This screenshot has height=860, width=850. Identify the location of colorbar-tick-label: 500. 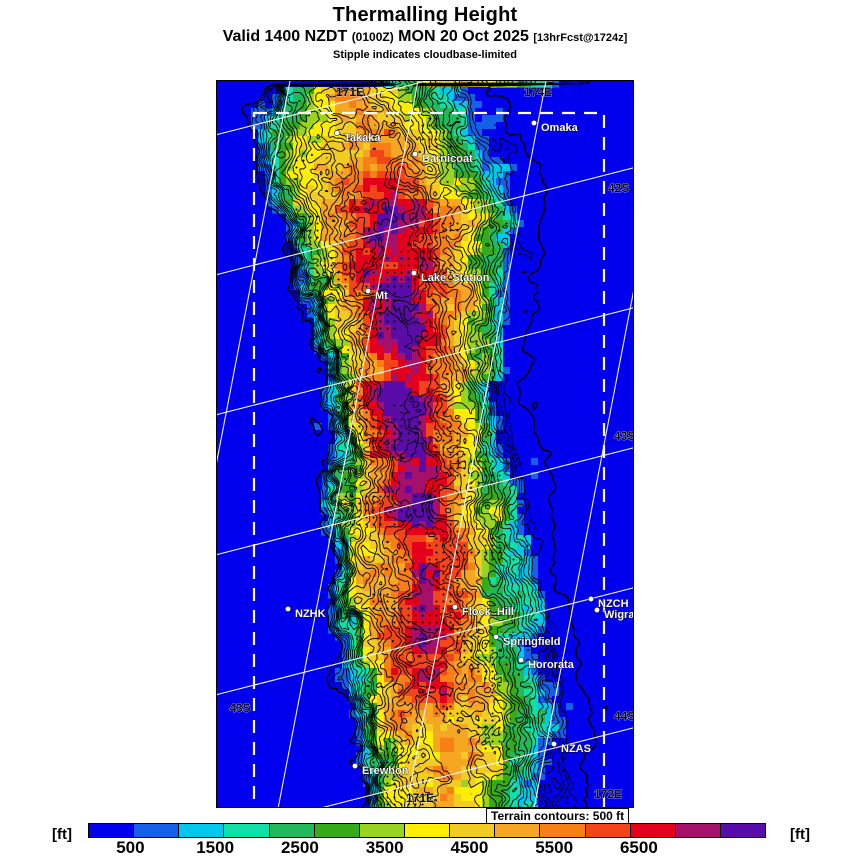
(130, 847).